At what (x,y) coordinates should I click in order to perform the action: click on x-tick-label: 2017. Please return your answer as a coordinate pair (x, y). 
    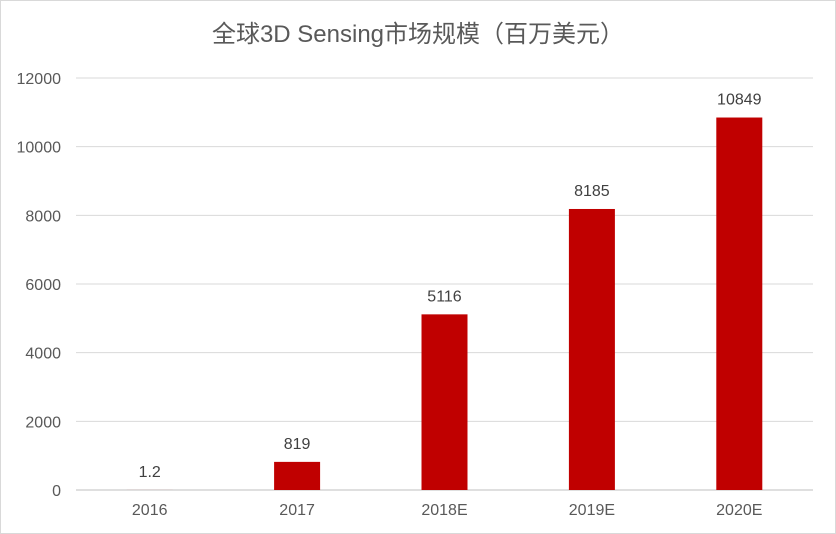
    Looking at the image, I should click on (297, 510).